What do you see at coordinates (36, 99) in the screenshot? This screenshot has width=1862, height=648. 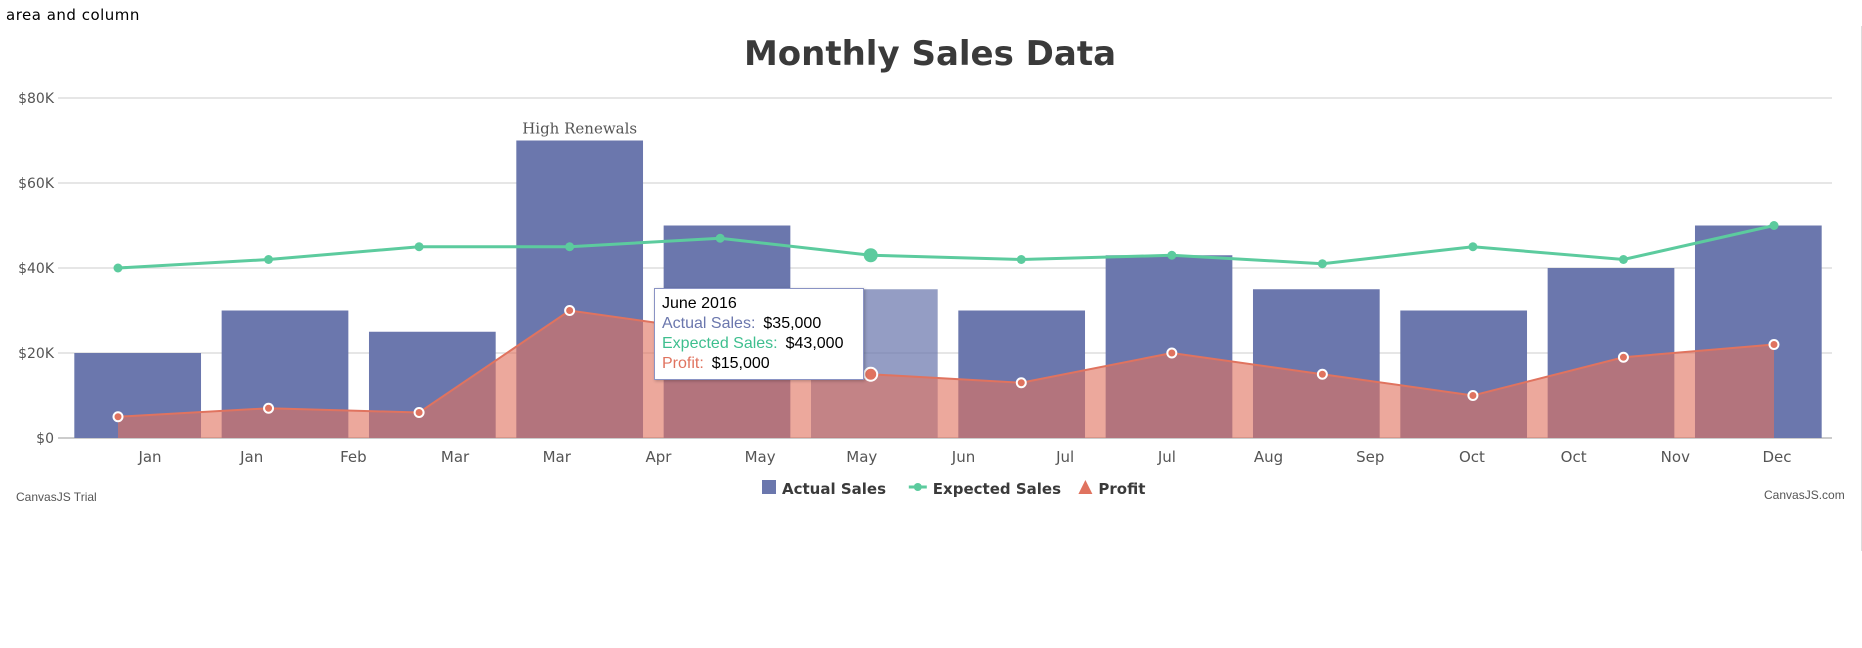 I see `y-tick-label: $80K` at bounding box center [36, 99].